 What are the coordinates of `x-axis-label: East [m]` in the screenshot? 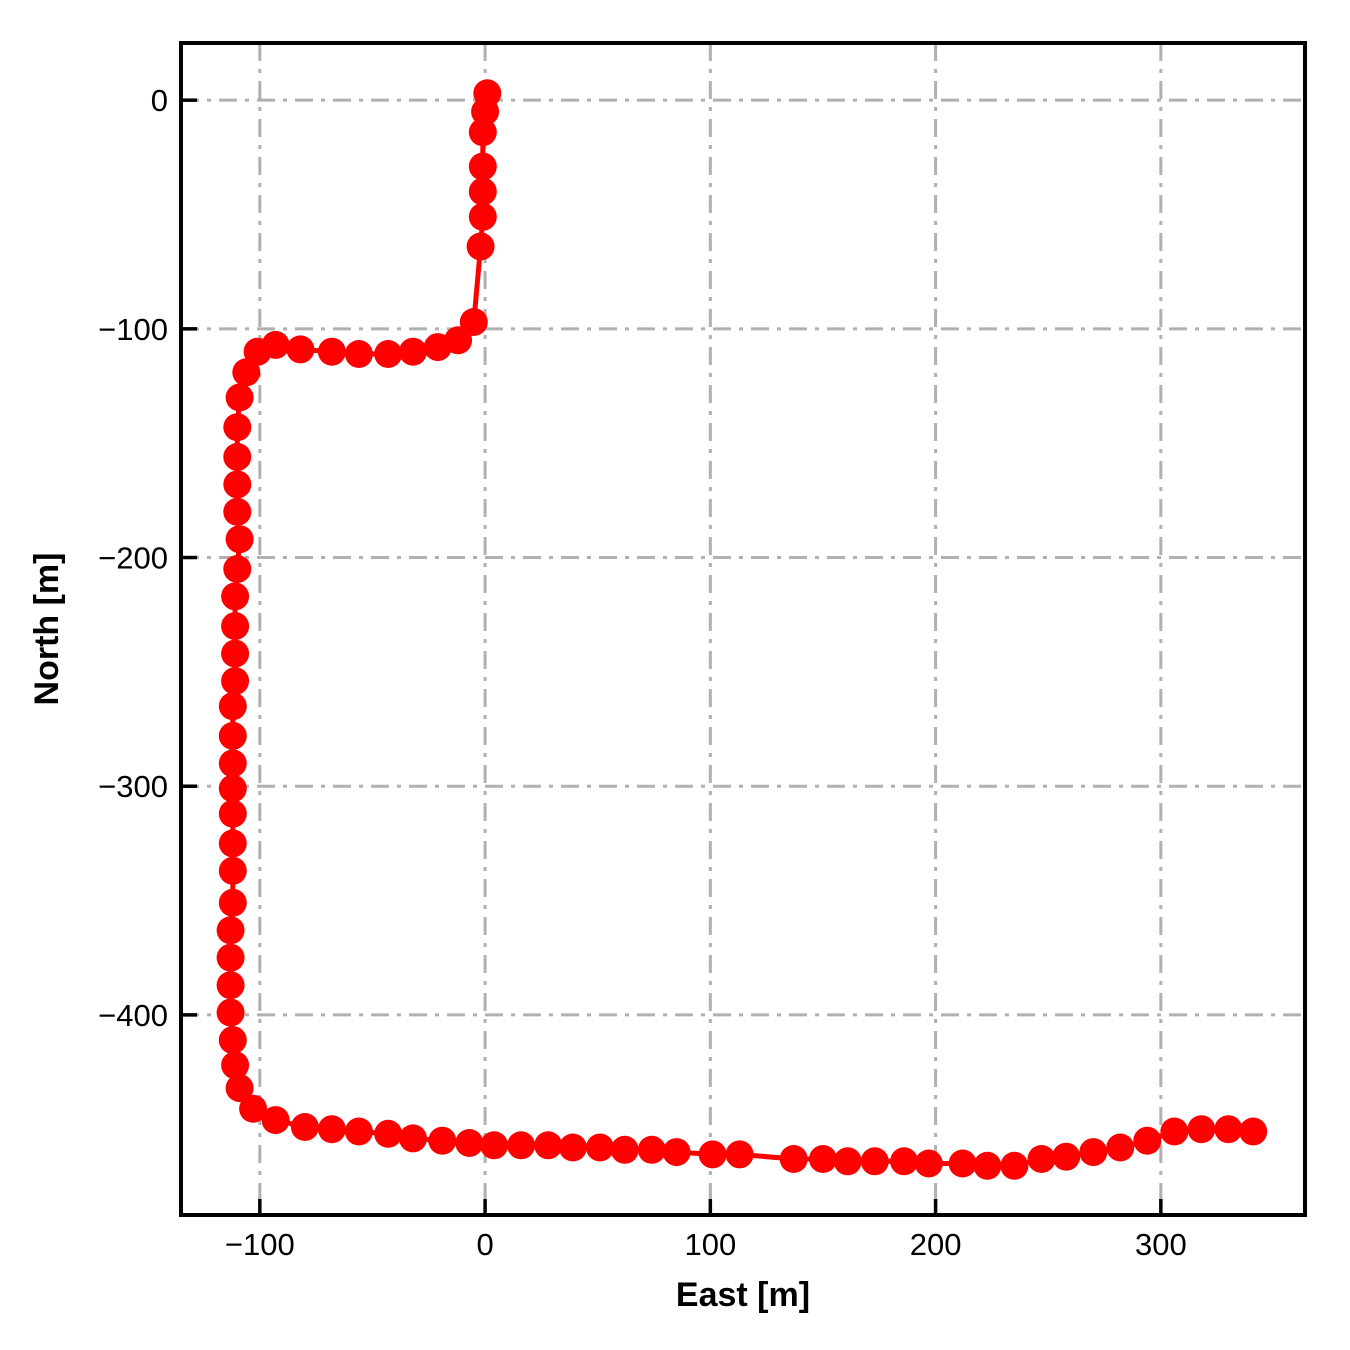 It's located at (743, 1295).